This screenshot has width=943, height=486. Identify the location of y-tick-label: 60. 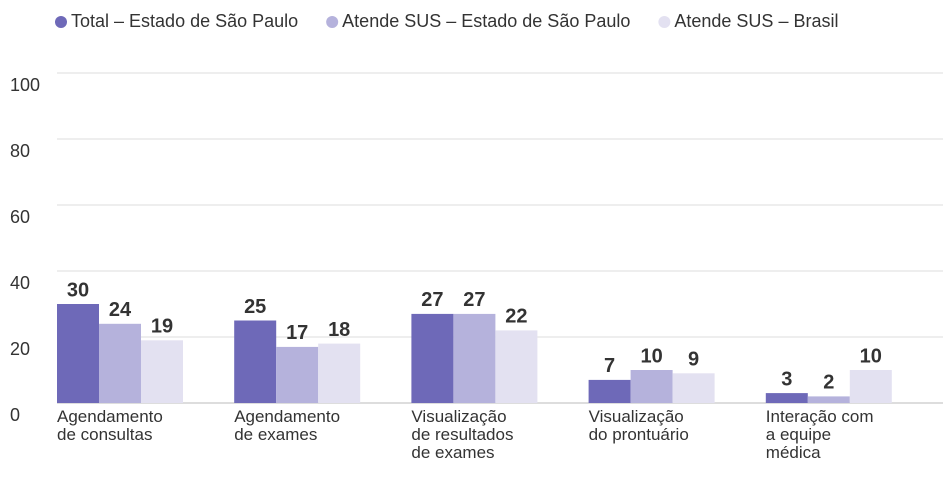
(20, 217).